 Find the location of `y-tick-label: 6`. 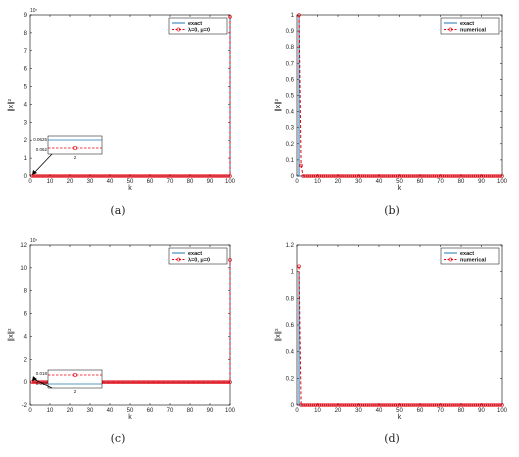

y-tick-label: 6 is located at coordinates (26, 315).